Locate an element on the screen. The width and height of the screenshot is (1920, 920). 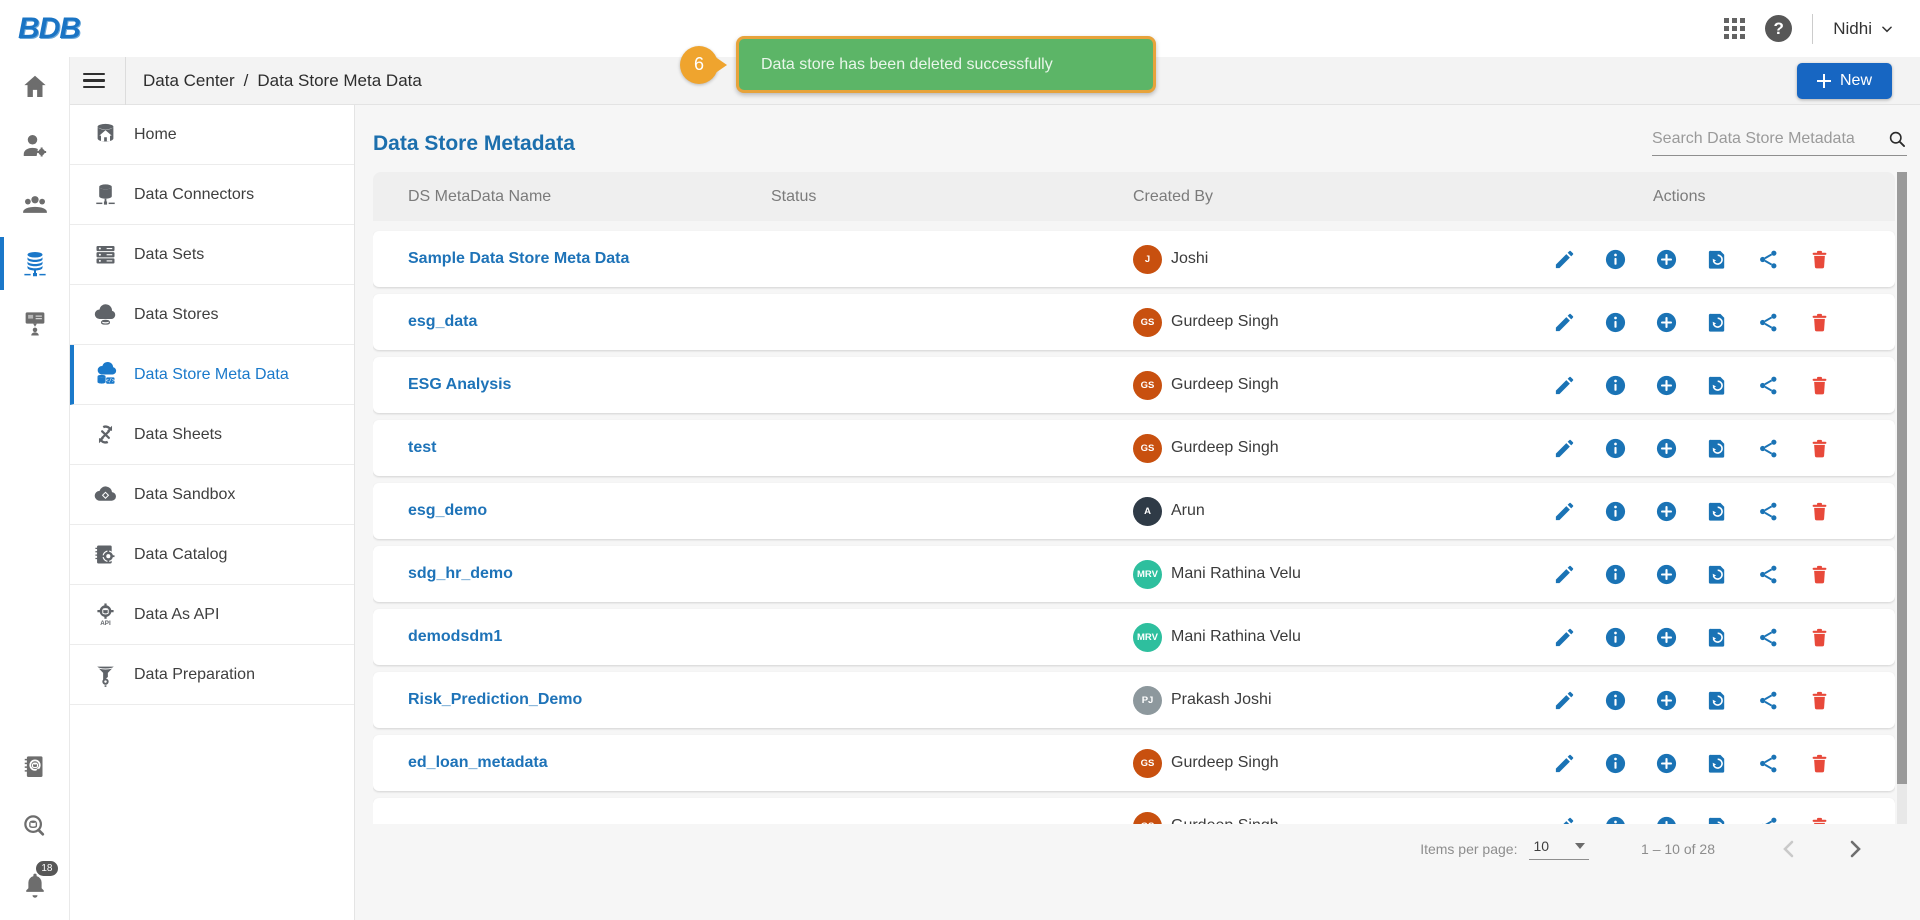
row-name-link: esg_demo is located at coordinates (448, 510).